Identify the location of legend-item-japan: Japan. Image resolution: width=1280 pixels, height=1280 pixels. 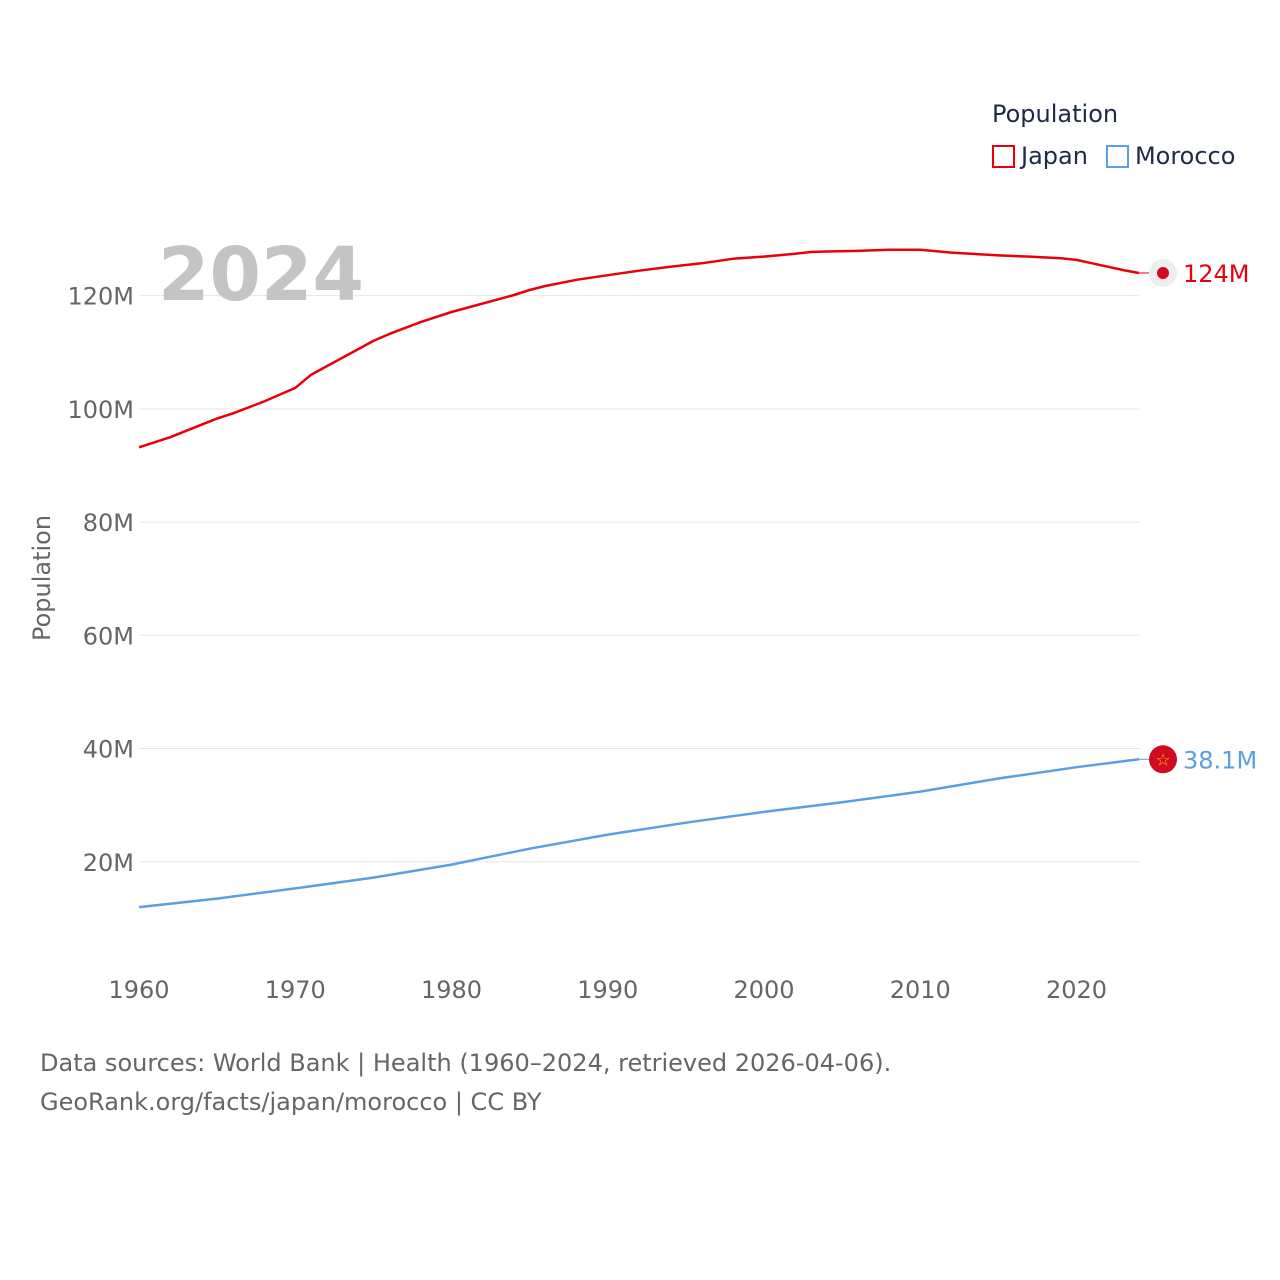
(1040, 156).